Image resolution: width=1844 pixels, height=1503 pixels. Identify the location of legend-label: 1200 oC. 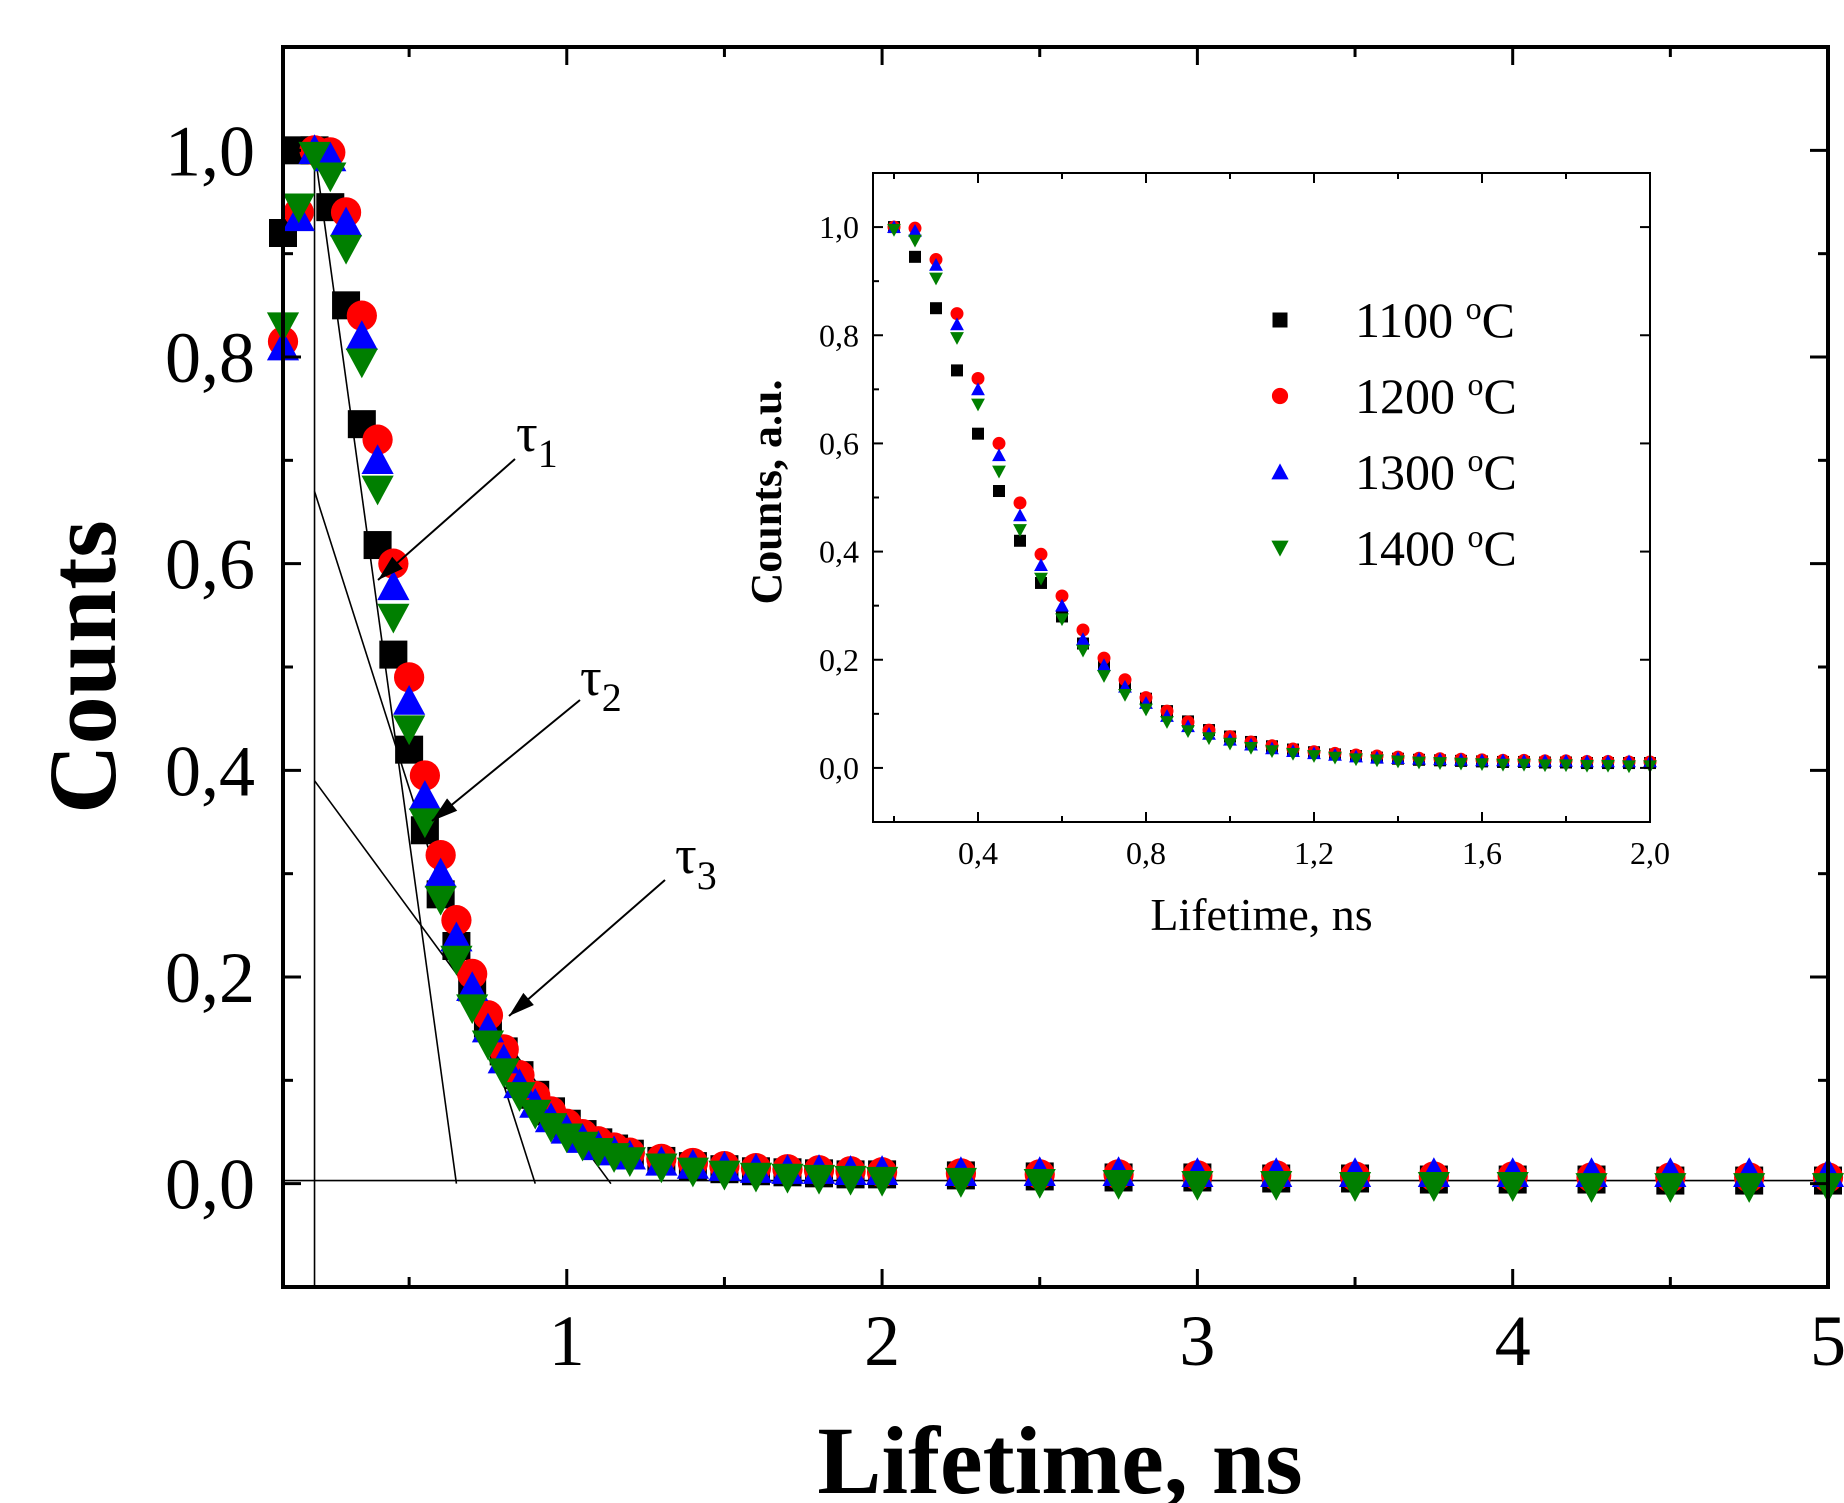
(1436, 395).